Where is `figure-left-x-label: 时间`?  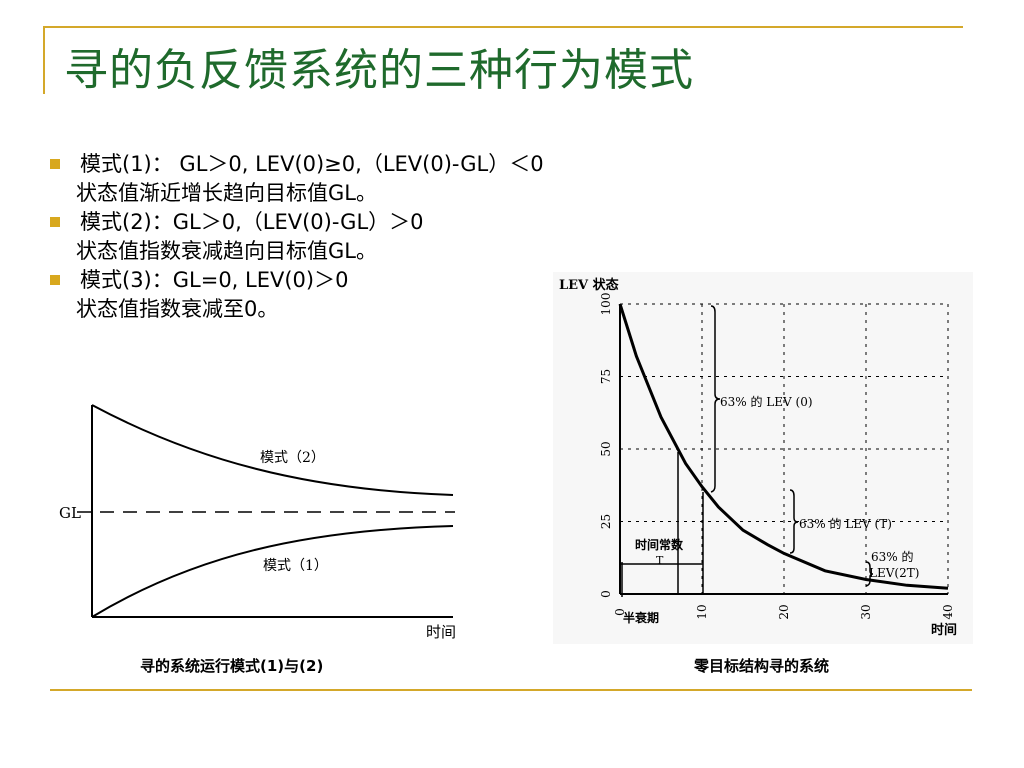
figure-left-x-label: 时间 is located at coordinates (441, 632).